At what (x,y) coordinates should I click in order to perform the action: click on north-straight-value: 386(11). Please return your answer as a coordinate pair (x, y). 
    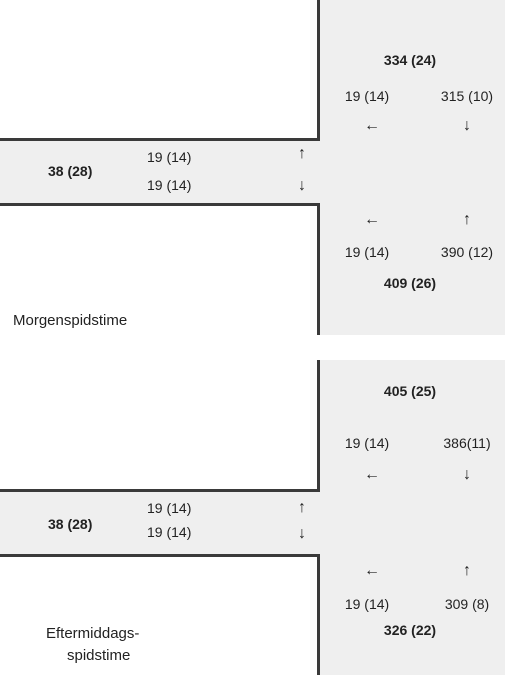
    Looking at the image, I should click on (467, 443).